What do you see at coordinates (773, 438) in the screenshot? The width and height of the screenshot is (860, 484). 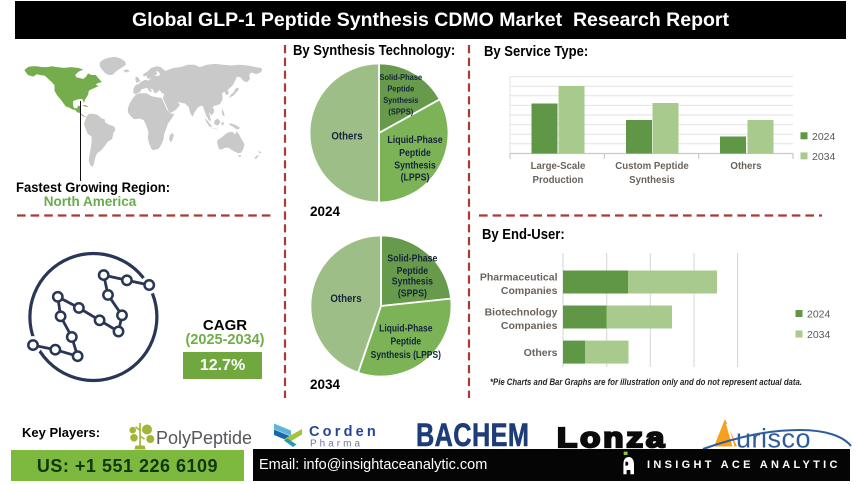 I see `svg-text: urisco` at bounding box center [773, 438].